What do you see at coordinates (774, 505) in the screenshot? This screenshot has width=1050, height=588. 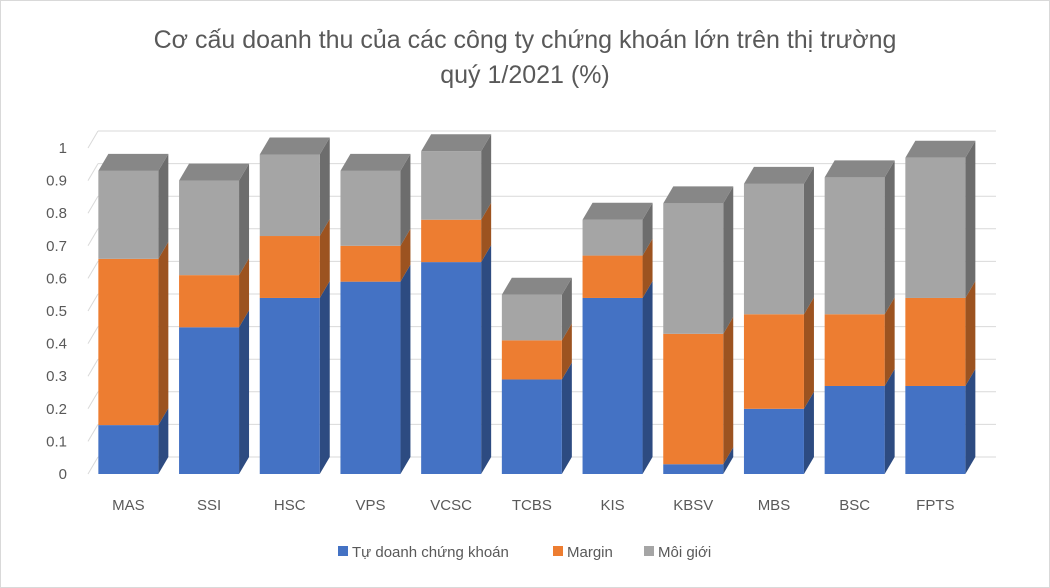 I see `x-tick-label: MBS` at bounding box center [774, 505].